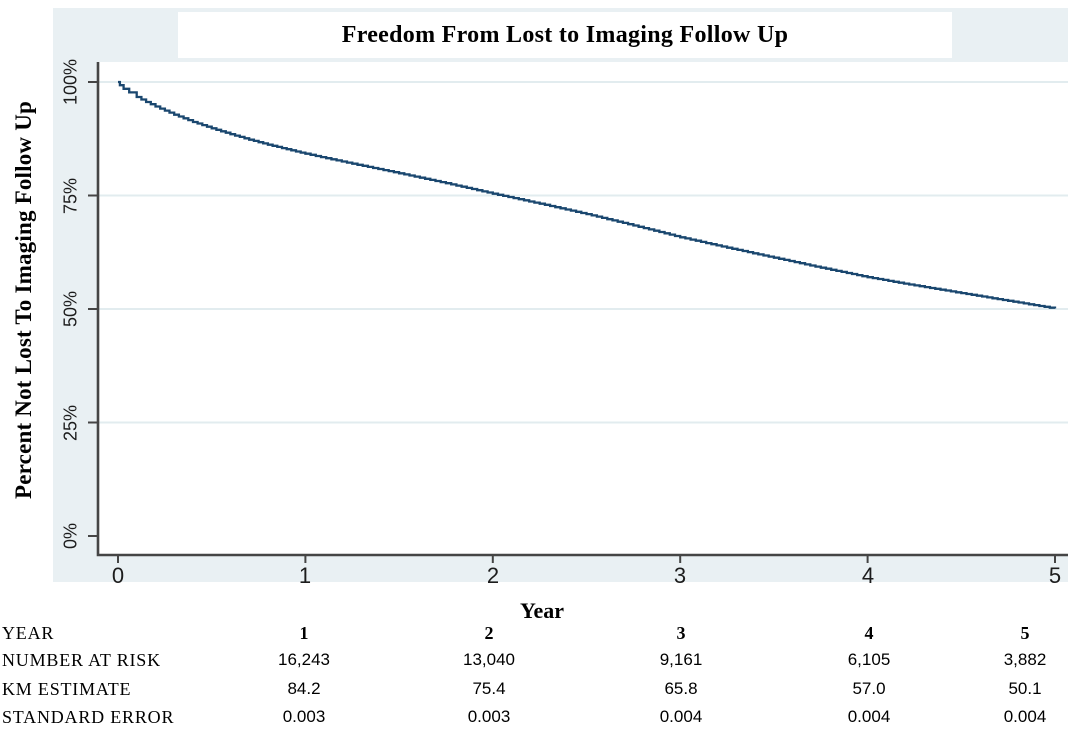 The height and width of the screenshot is (747, 1080). Describe the element at coordinates (542, 610) in the screenshot. I see `x-axis-title: Year` at that location.